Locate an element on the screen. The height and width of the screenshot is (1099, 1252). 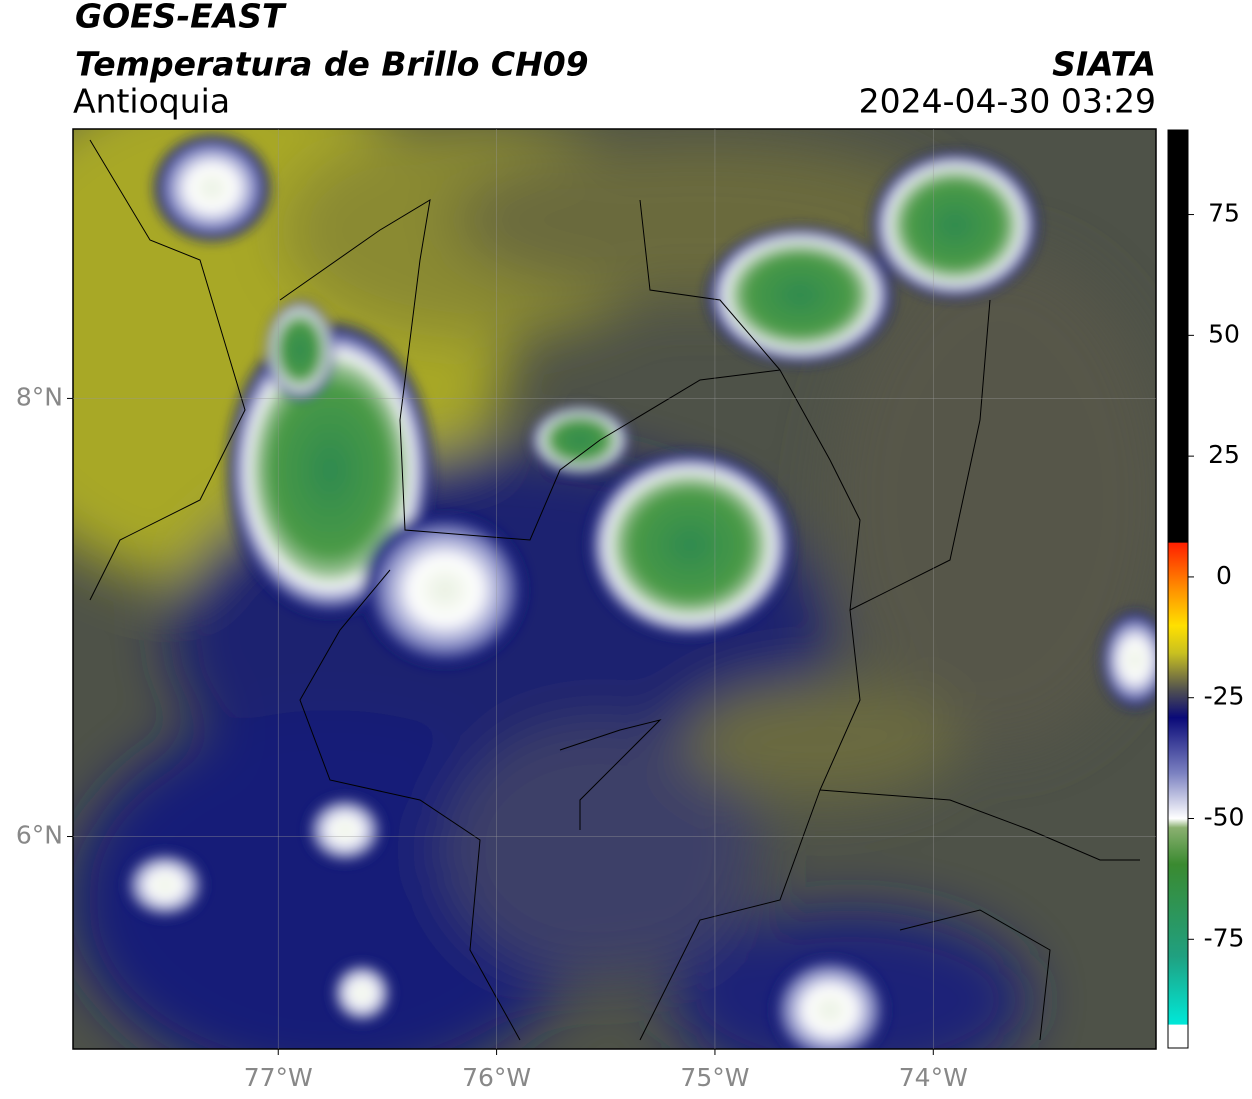
colorbar-tick-label: 50 is located at coordinates (1224, 333).